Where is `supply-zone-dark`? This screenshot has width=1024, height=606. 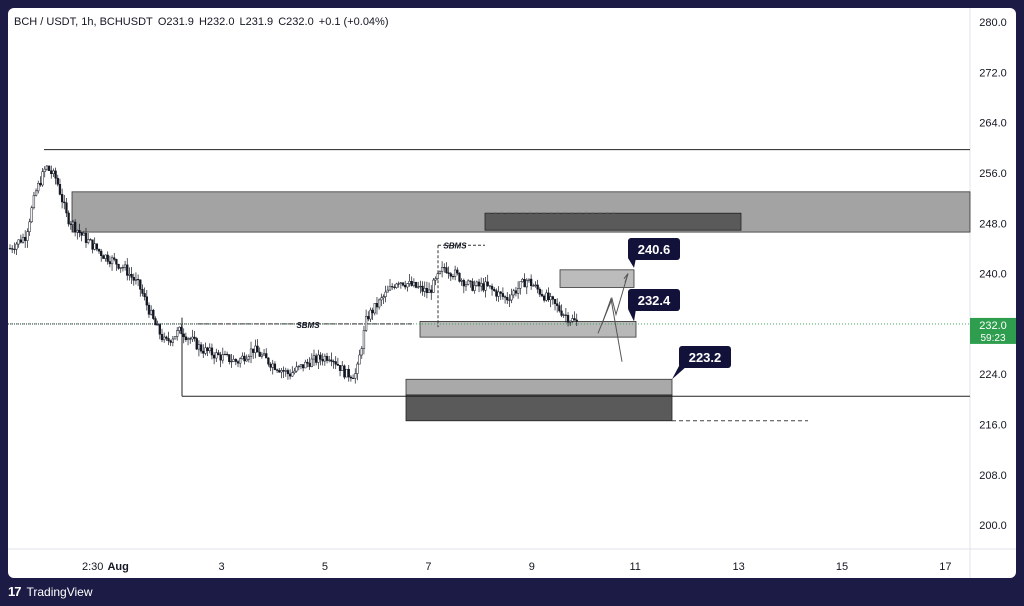 supply-zone-dark is located at coordinates (613, 221).